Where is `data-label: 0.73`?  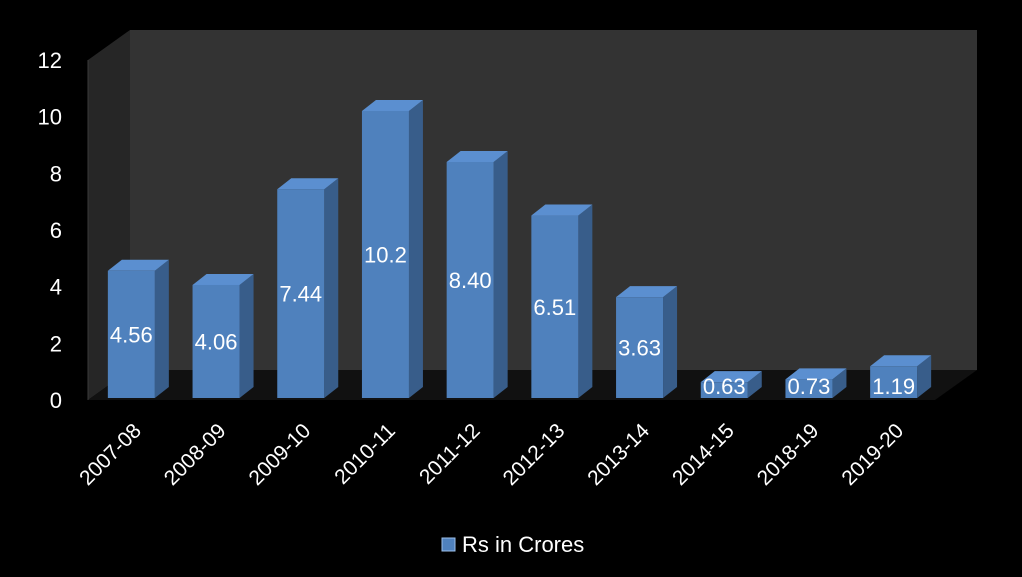 data-label: 0.73 is located at coordinates (809, 386).